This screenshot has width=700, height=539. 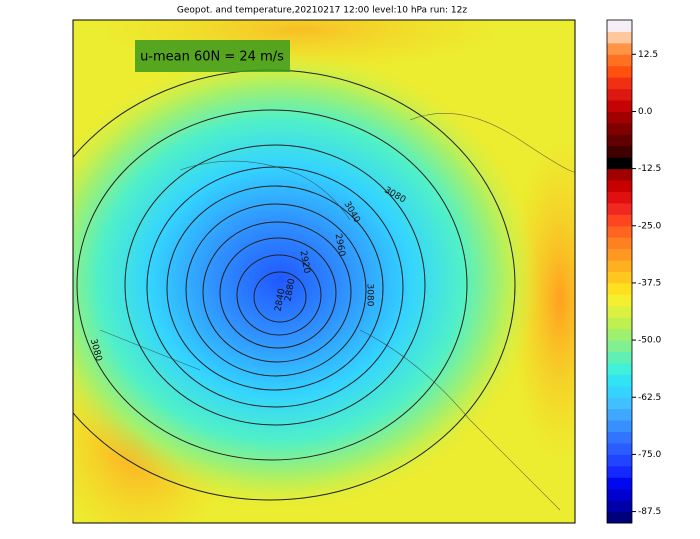 What do you see at coordinates (649, 398) in the screenshot?
I see `colorbar-tick-label: -62.5` at bounding box center [649, 398].